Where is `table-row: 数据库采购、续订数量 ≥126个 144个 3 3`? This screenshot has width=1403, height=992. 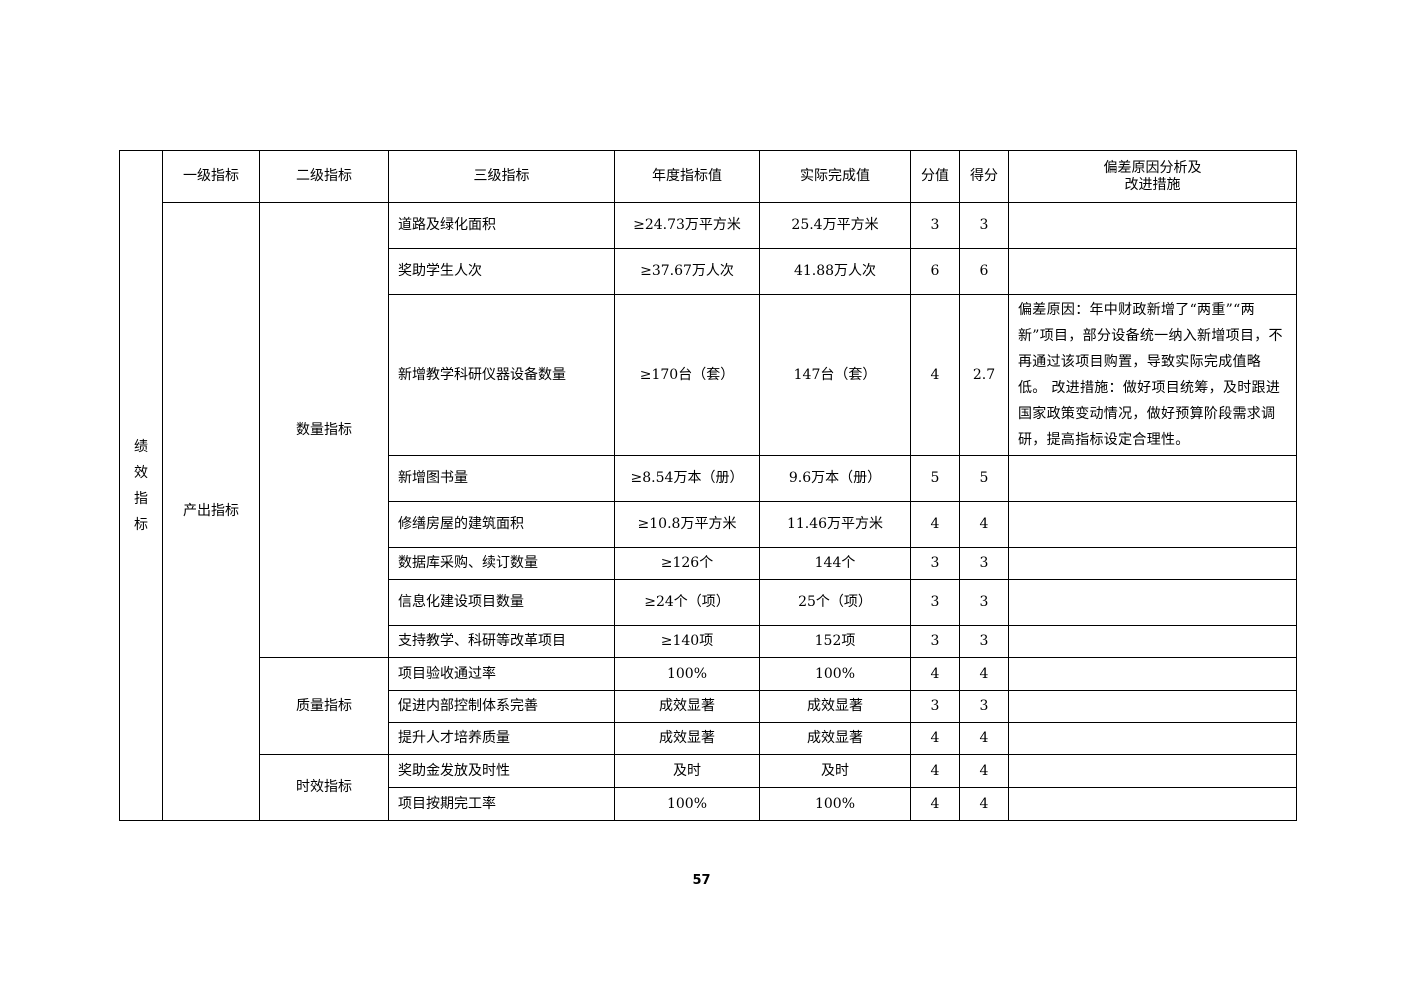 table-row: 数据库采购、续订数量 ≥126个 144个 3 3 is located at coordinates (708, 563).